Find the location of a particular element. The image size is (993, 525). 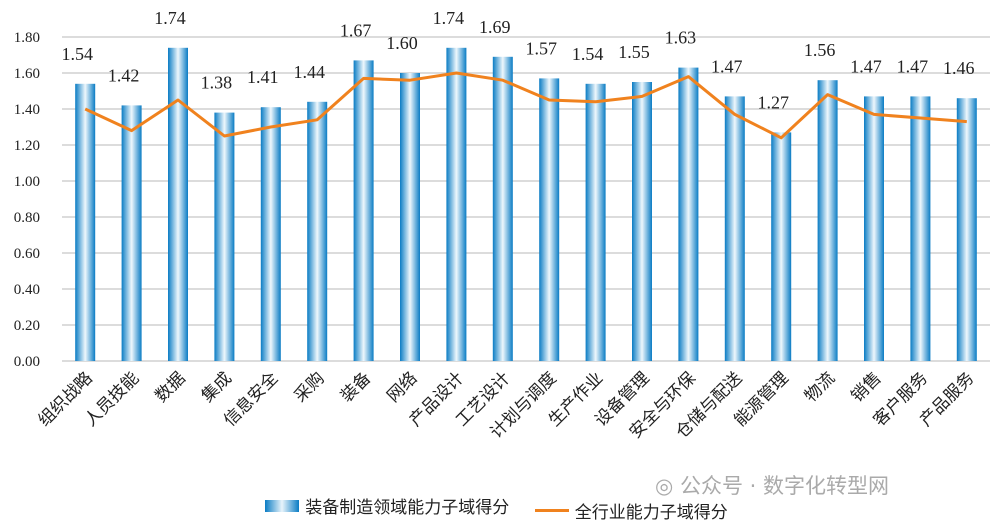

data-label: 1.27 is located at coordinates (773, 102).